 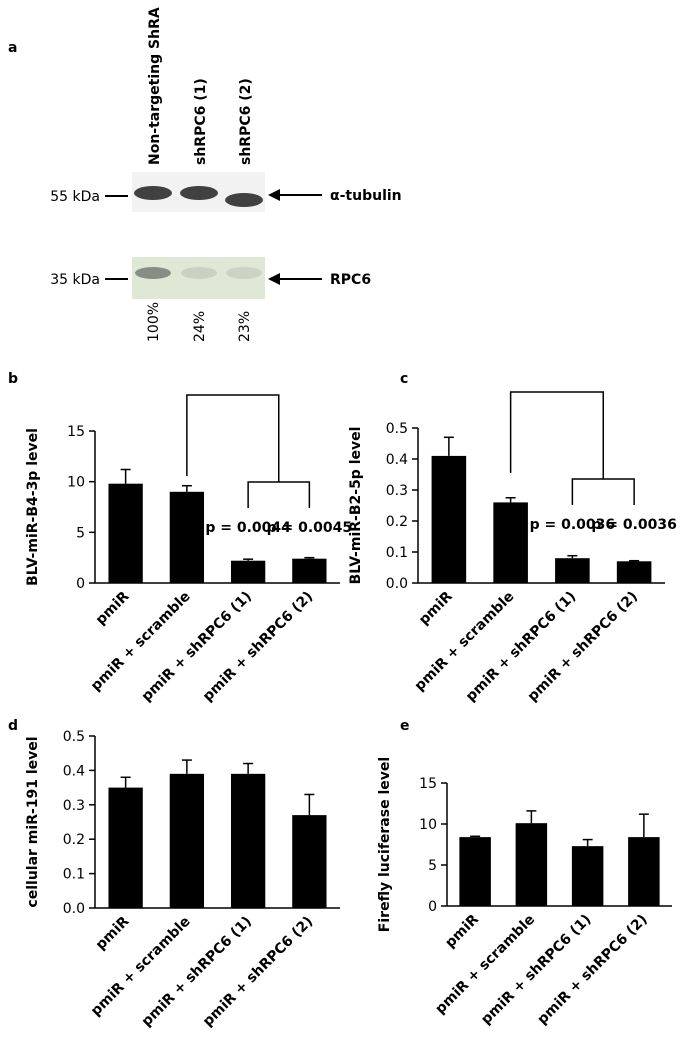 What do you see at coordinates (385, 844) in the screenshot?
I see `y-axis-label: Firefly luciferase level` at bounding box center [385, 844].